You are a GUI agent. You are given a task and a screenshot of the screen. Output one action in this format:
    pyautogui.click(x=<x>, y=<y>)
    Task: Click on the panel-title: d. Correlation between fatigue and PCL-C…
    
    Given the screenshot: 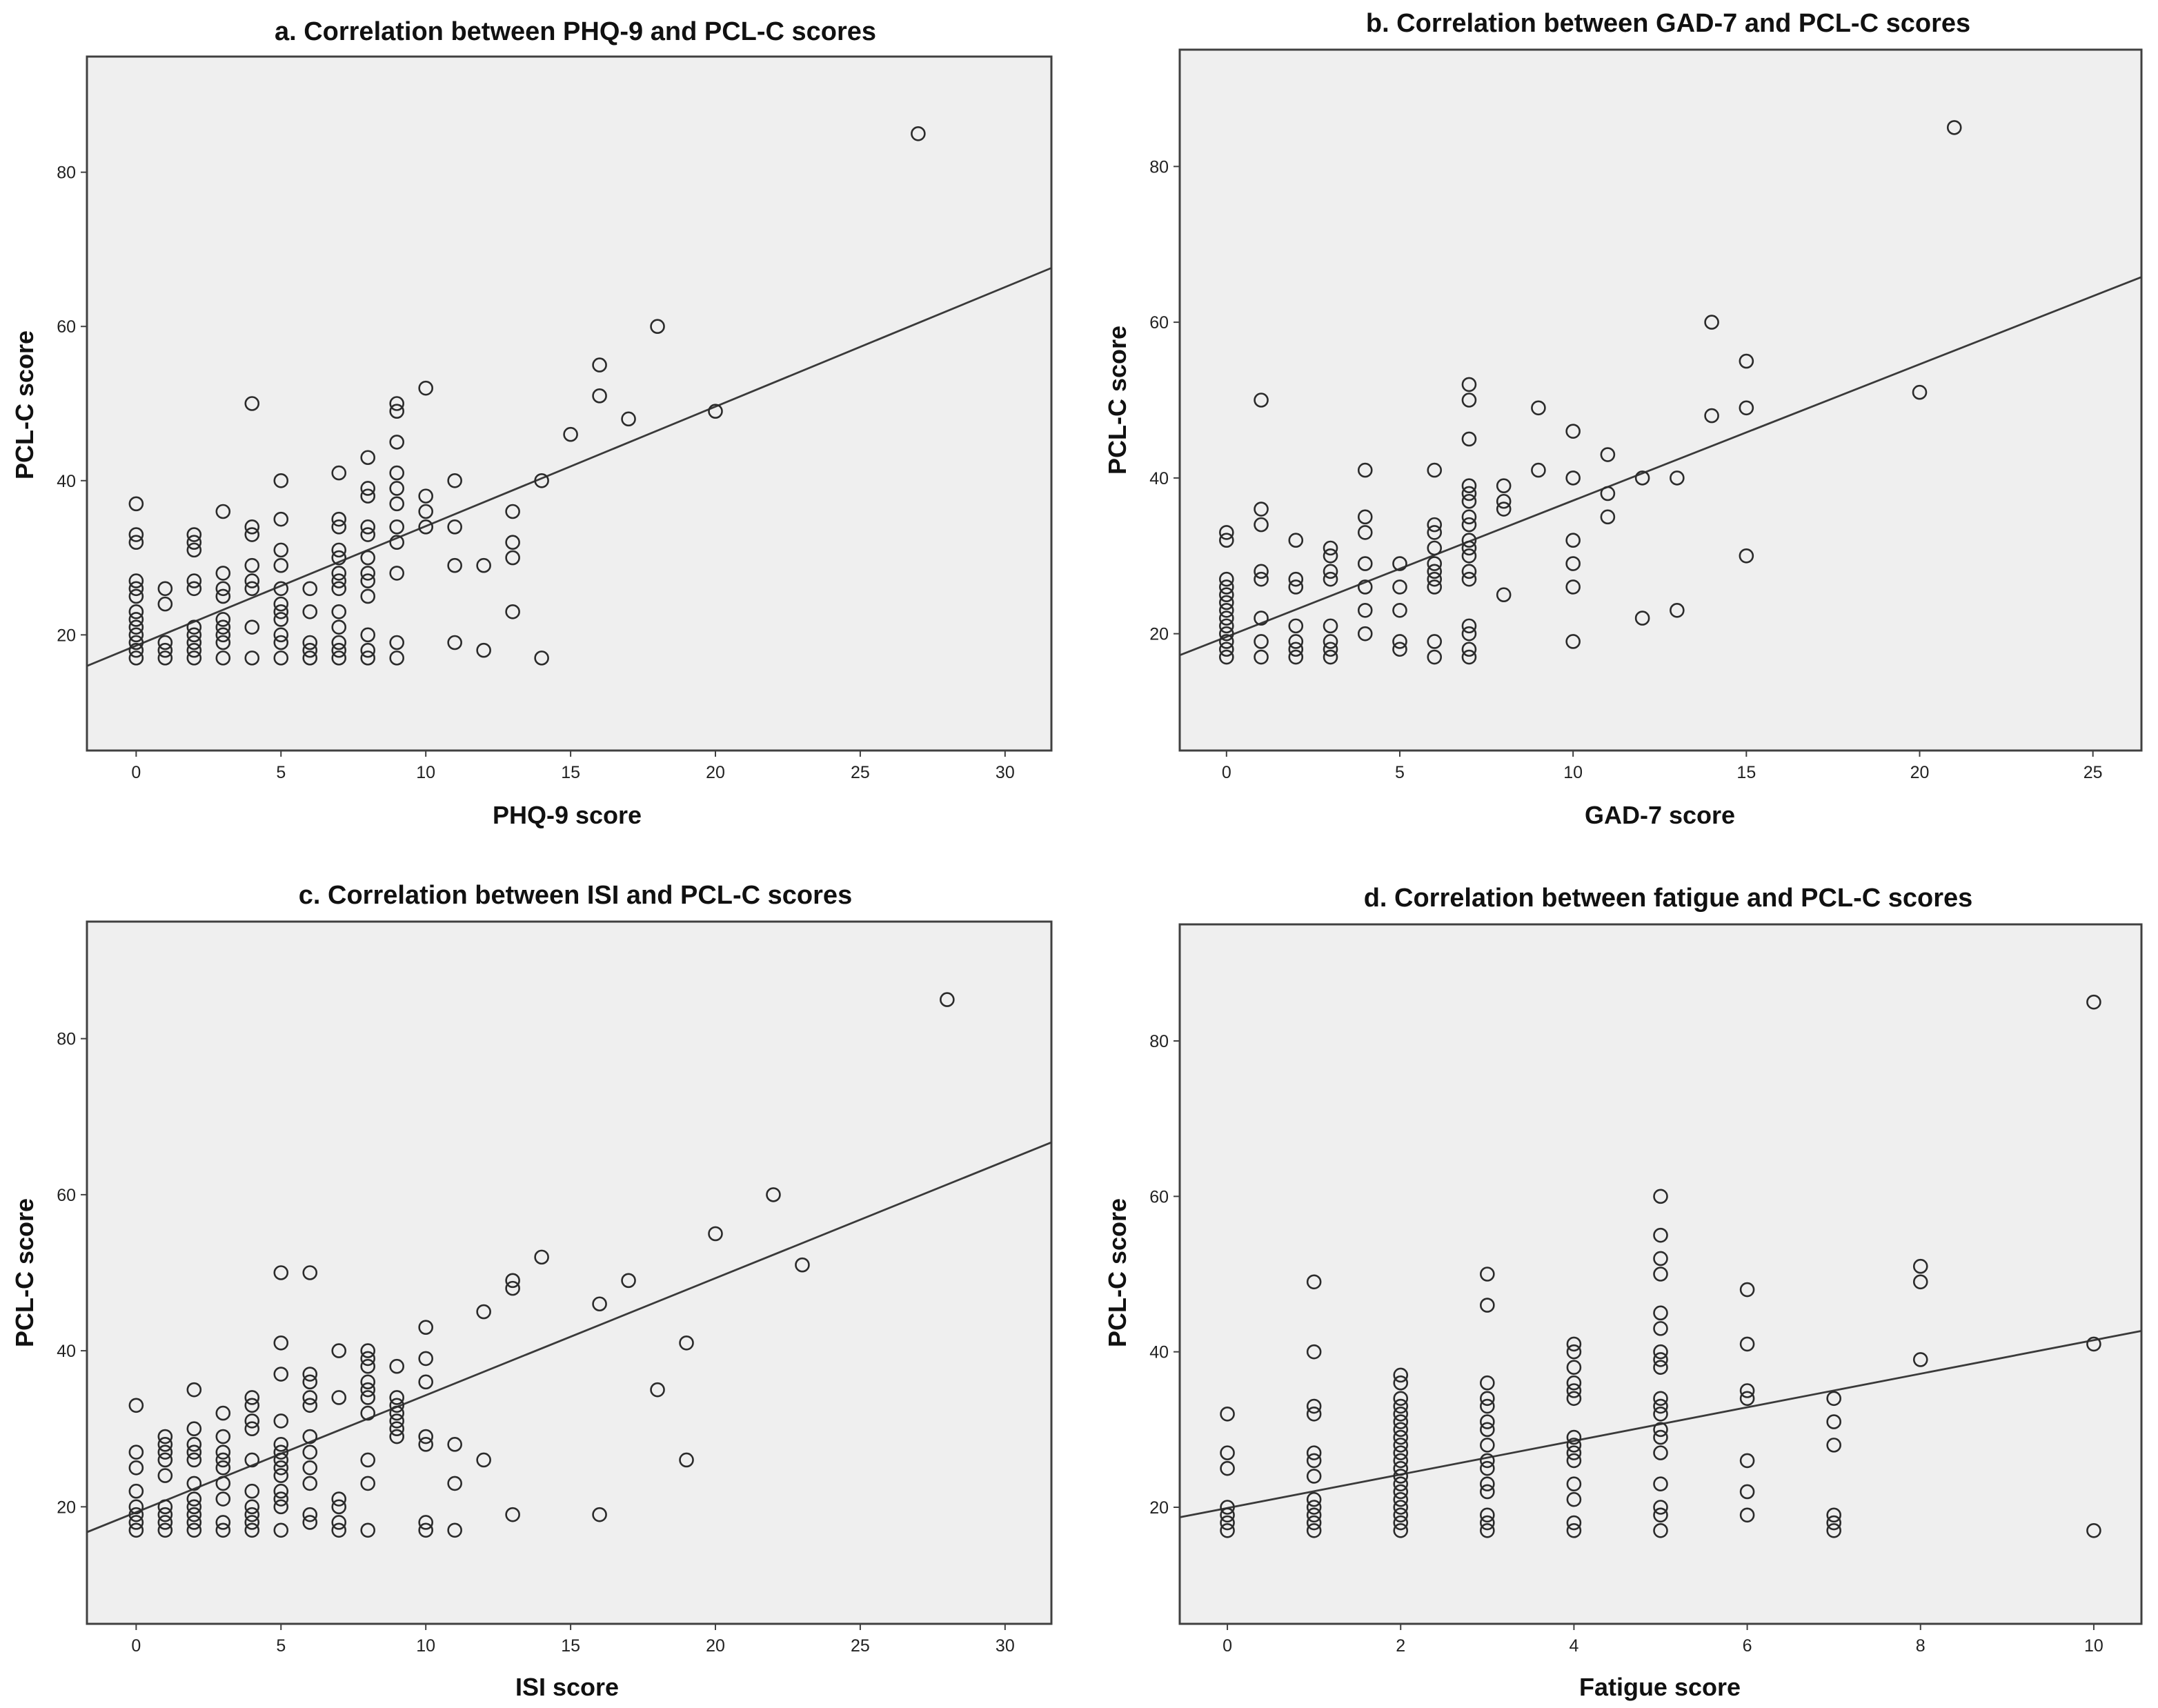 What is the action you would take?
    pyautogui.click(x=1668, y=898)
    